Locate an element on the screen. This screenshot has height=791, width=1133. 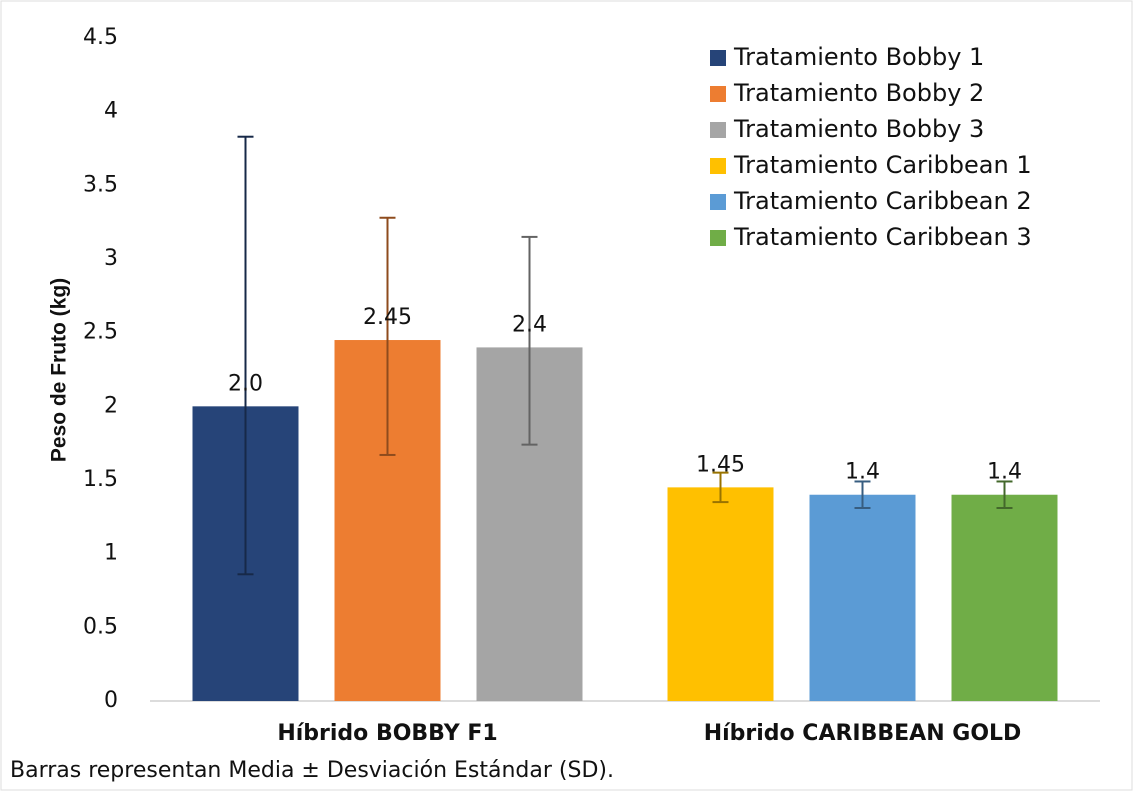
x-tick-label: Híbrido CARIBBEAN GOLD is located at coordinates (863, 733).